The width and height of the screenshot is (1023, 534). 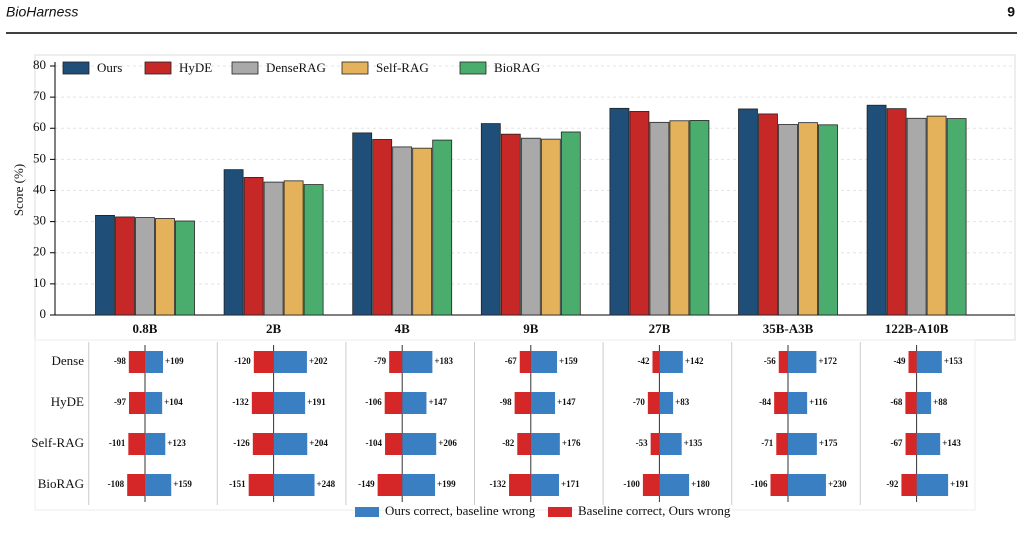 I want to click on value-label: -101, so click(x=117, y=443).